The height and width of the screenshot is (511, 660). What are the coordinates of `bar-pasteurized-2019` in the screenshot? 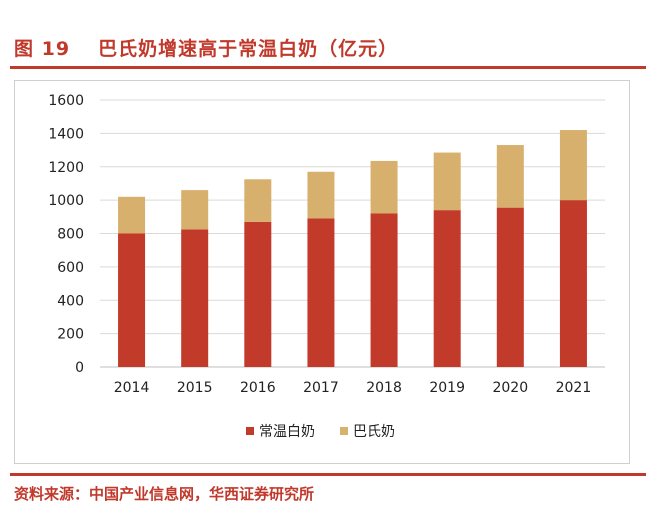 It's located at (447, 181).